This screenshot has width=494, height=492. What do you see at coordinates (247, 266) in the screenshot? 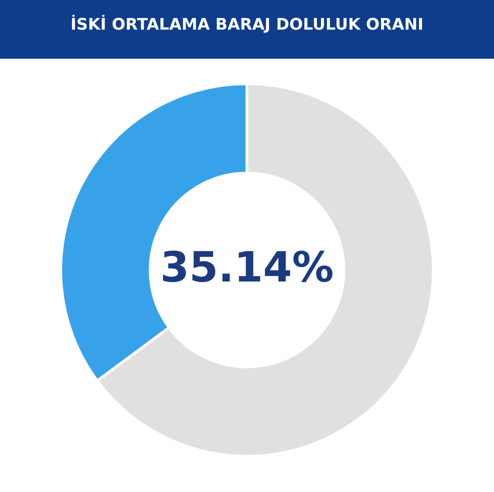
I see `text: 35.14%` at bounding box center [247, 266].